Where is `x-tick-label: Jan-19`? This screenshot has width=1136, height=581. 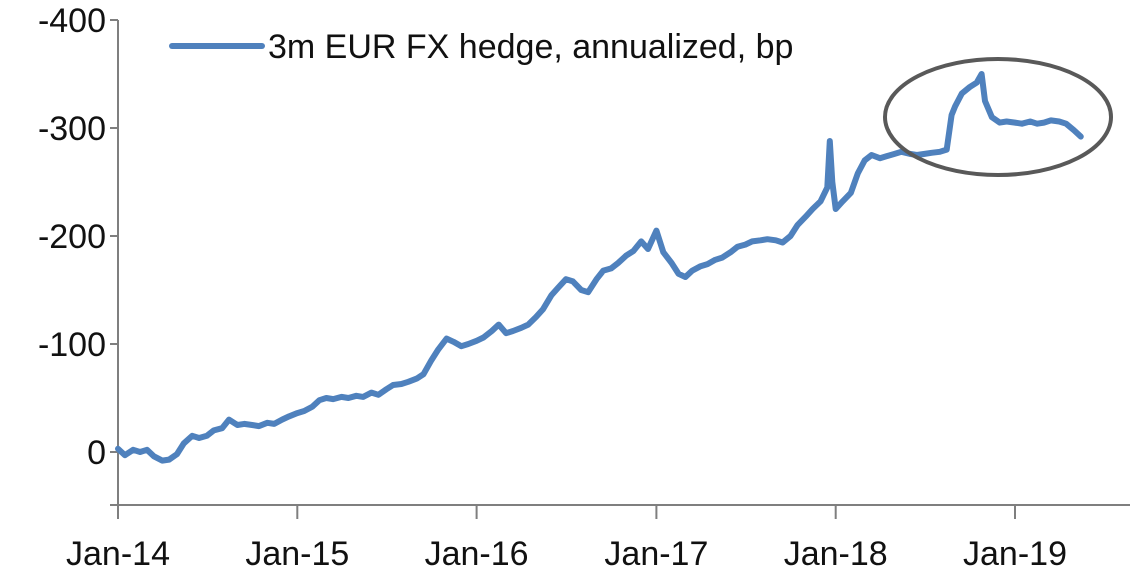 x-tick-label: Jan-19 is located at coordinates (1015, 554).